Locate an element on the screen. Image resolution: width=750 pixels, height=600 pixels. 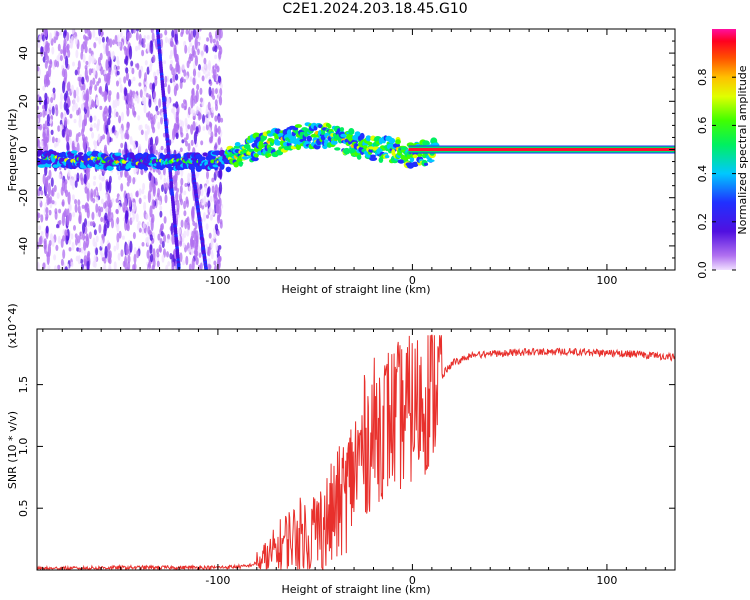
y-tick-label: 1.5 is located at coordinates (23, 385).